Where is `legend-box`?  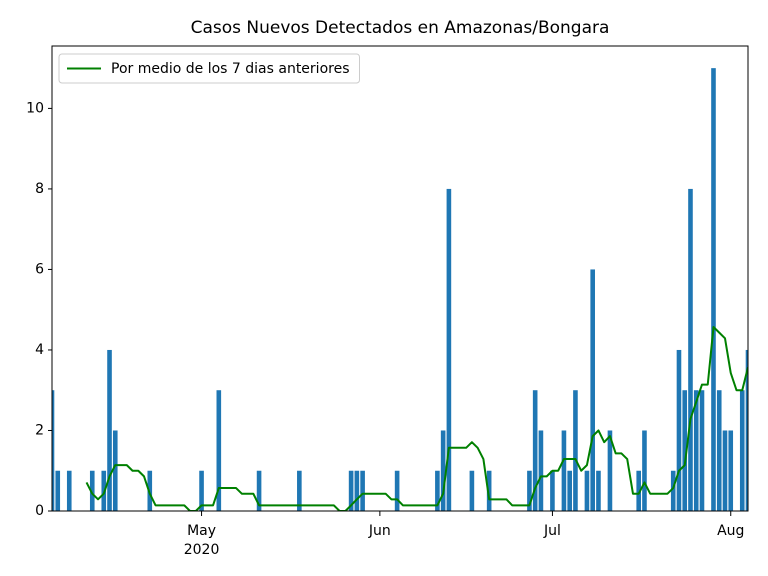 legend-box is located at coordinates (209, 68).